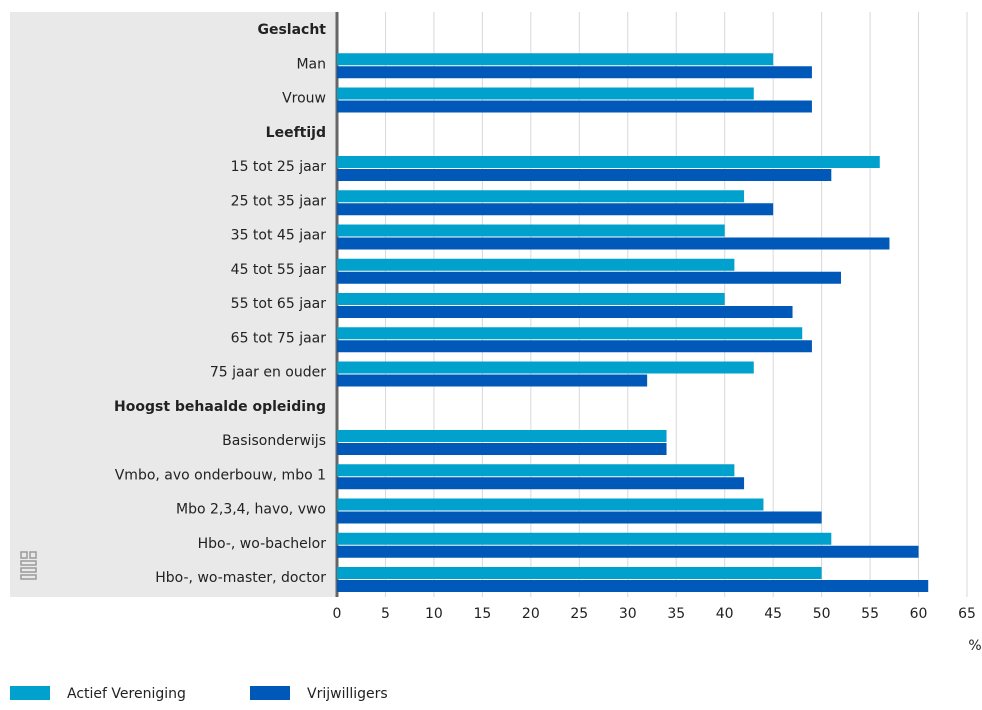  I want to click on x-tick-label: 55, so click(870, 614).